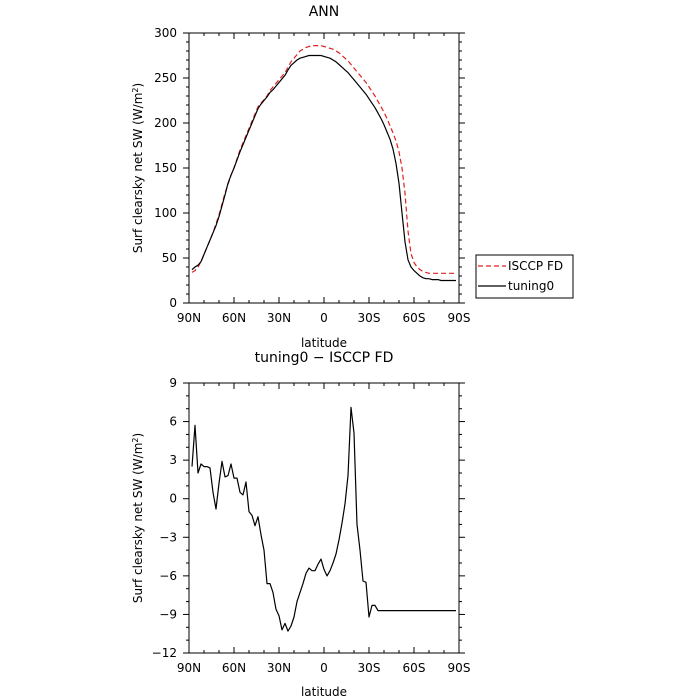 Image resolution: width=700 pixels, height=700 pixels. Describe the element at coordinates (324, 343) in the screenshot. I see `top-x-axis-label: latitude` at that location.